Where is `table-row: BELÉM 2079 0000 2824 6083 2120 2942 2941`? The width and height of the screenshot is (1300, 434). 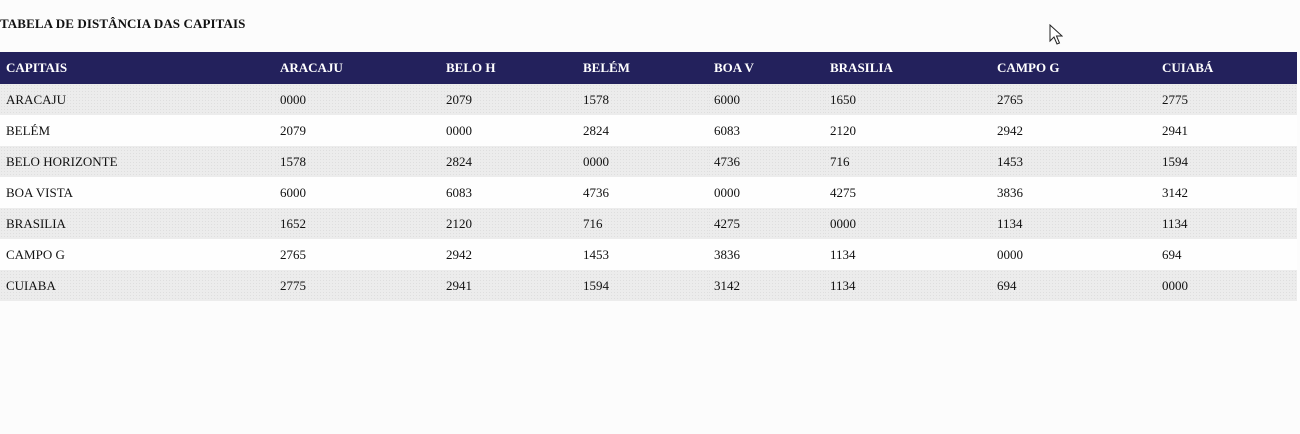 table-row: BELÉM 2079 0000 2824 6083 2120 2942 2941 is located at coordinates (648, 130).